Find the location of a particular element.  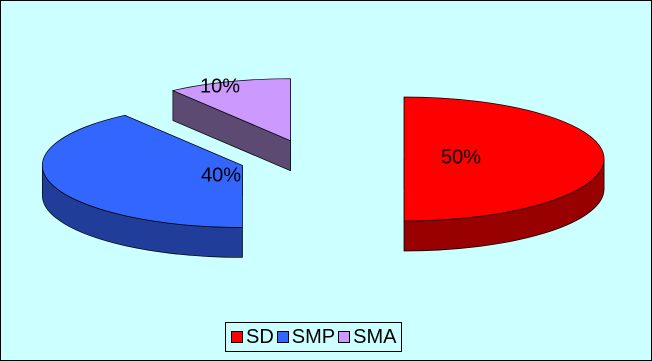

legend-swatch-sma is located at coordinates (344, 337).